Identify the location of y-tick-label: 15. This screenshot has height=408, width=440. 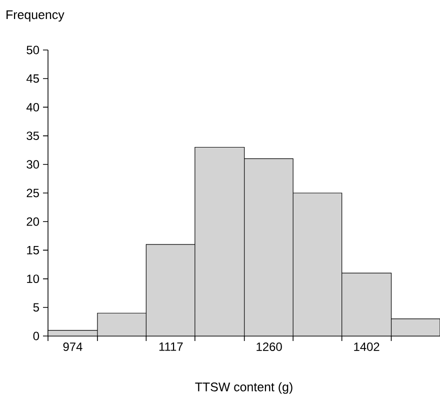
(33, 250).